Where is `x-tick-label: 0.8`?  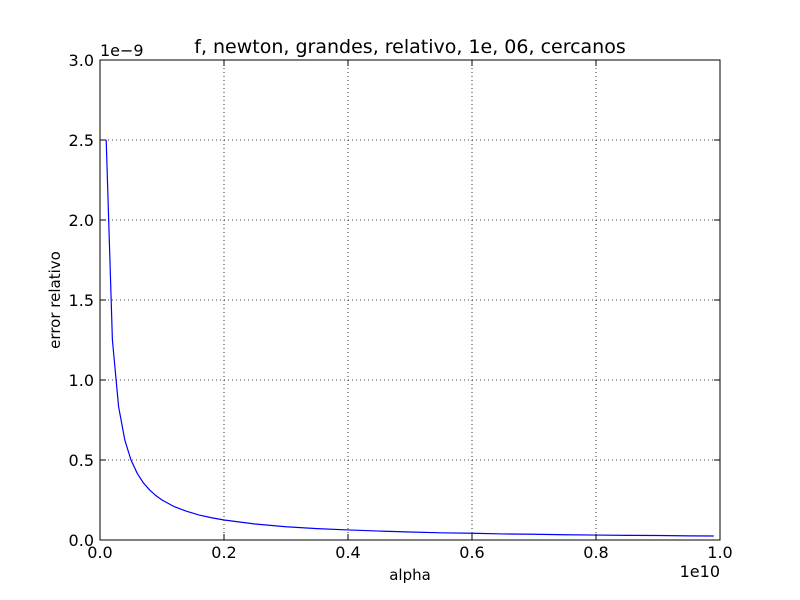 x-tick-label: 0.8 is located at coordinates (595, 552).